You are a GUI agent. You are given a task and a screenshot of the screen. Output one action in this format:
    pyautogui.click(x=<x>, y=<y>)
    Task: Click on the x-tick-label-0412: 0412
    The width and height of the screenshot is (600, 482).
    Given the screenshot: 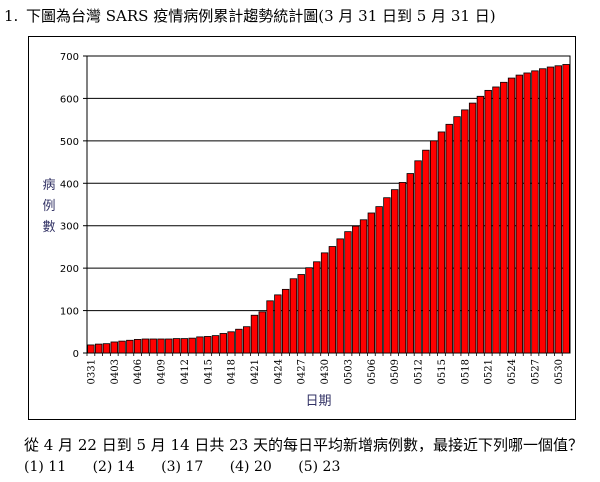 What is the action you would take?
    pyautogui.click(x=185, y=371)
    